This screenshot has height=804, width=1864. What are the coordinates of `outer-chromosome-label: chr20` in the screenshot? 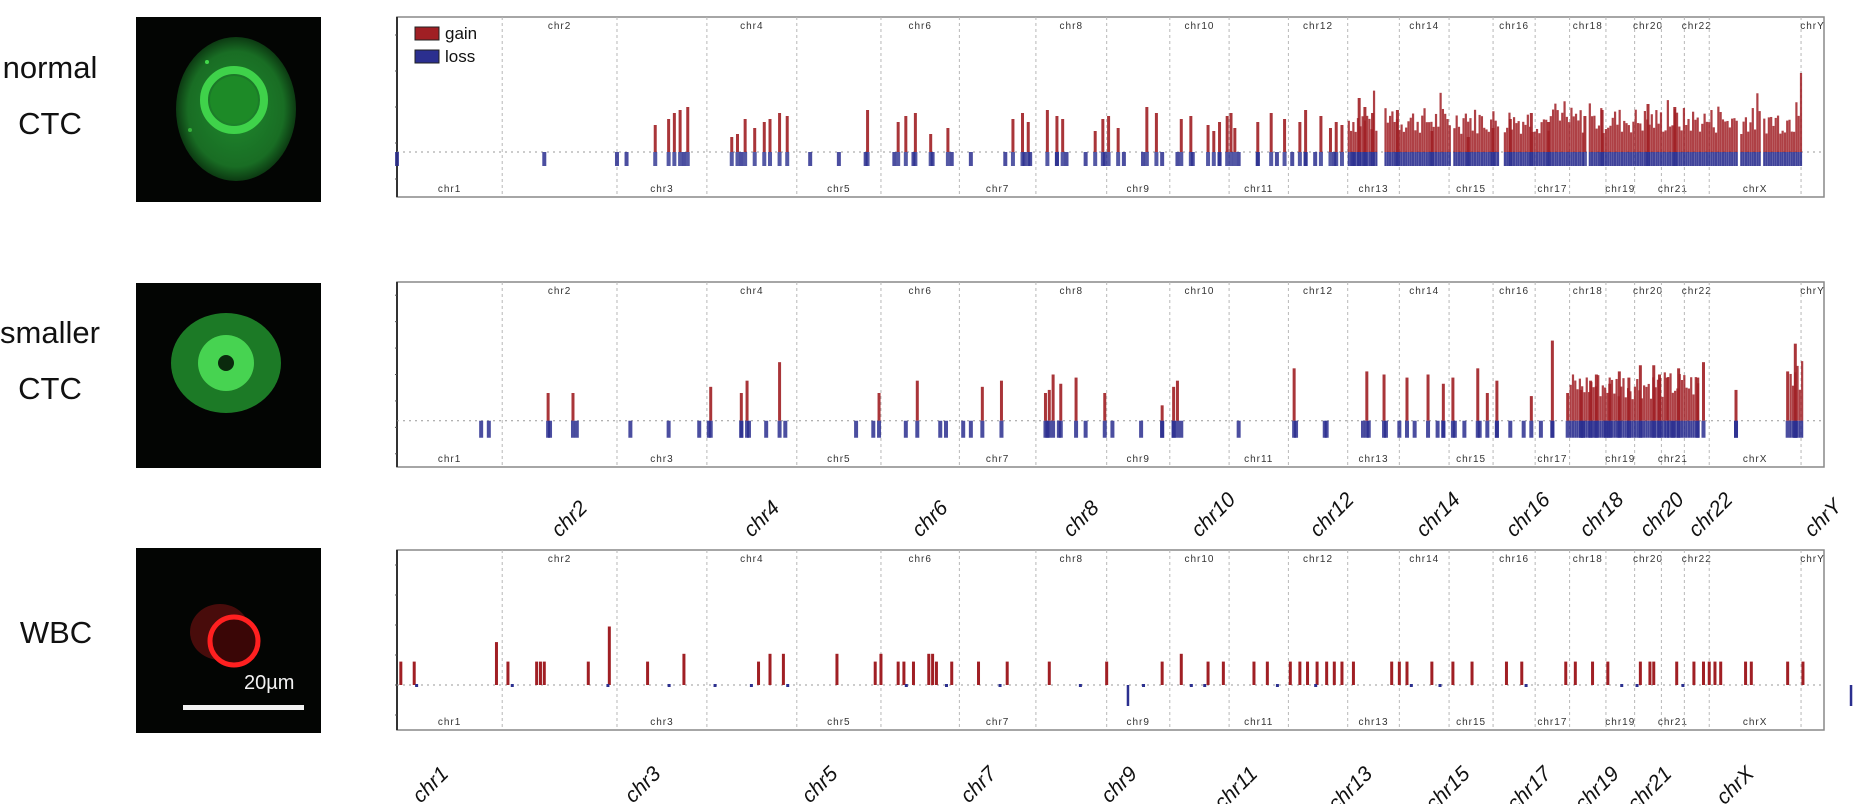 It's located at (1662, 515).